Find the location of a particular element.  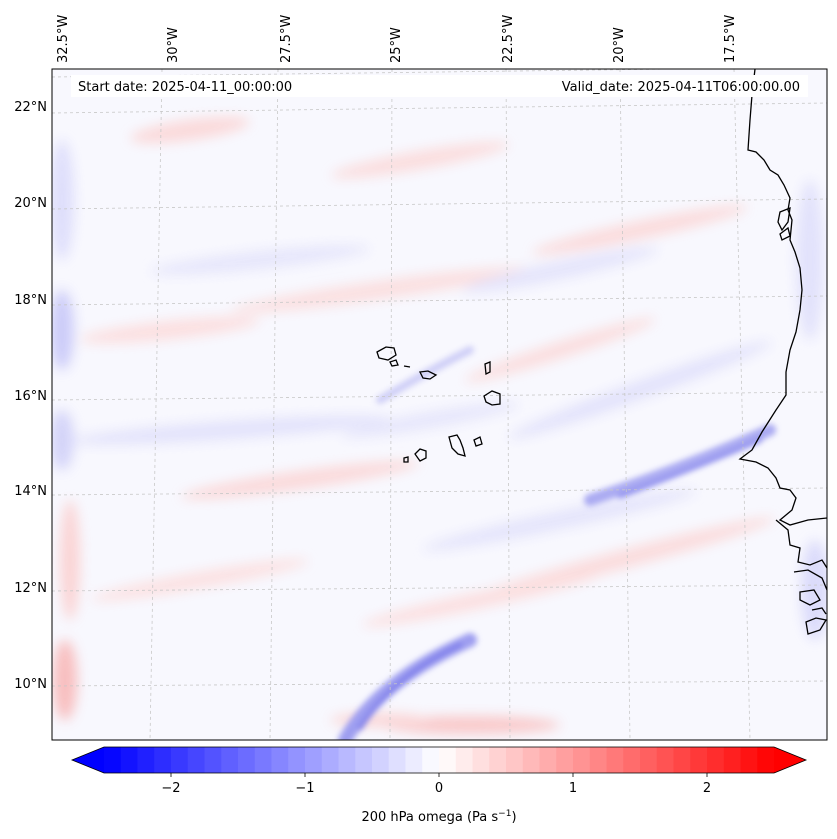

lon-label-27-5w: 27.5°W is located at coordinates (286, 39).